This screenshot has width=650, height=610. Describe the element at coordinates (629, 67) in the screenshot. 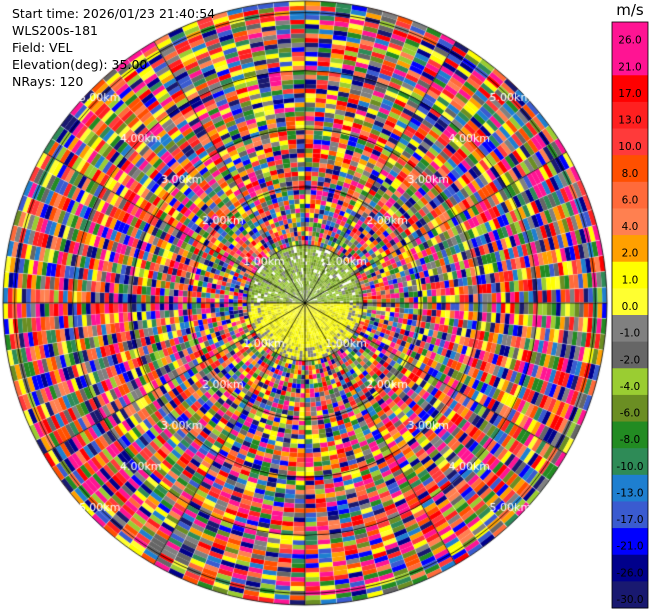

I see `colorbar-tick-label: 21.0` at that location.